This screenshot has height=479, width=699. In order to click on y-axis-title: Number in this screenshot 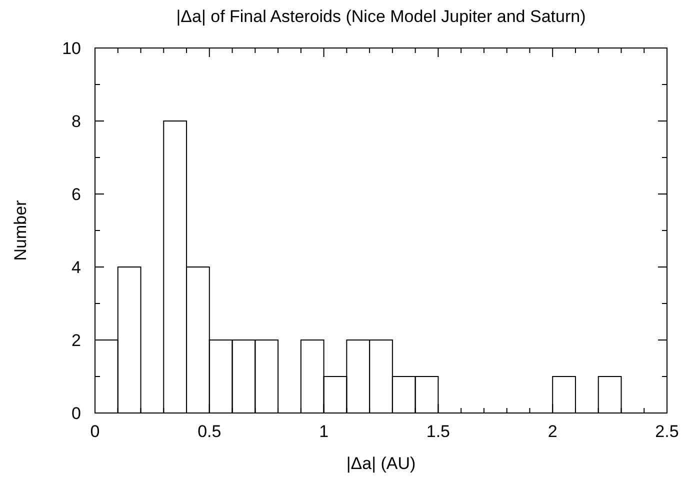, I will do `click(20, 230)`.